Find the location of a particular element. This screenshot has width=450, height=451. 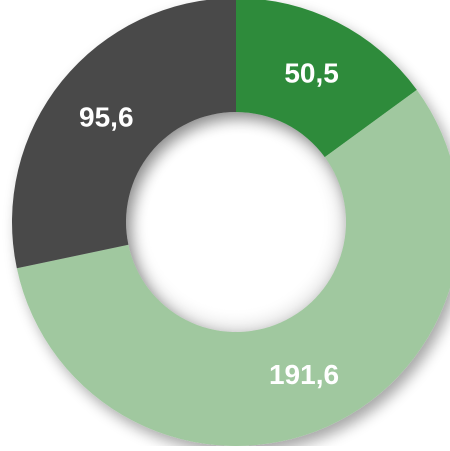

data-label-2: 191,6 is located at coordinates (304, 374).